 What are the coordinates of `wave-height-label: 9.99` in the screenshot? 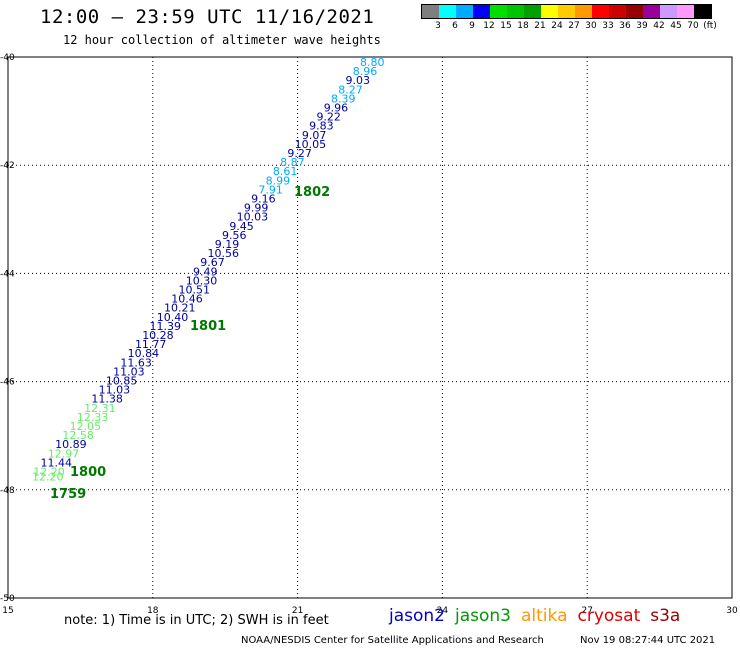 It's located at (256, 208).